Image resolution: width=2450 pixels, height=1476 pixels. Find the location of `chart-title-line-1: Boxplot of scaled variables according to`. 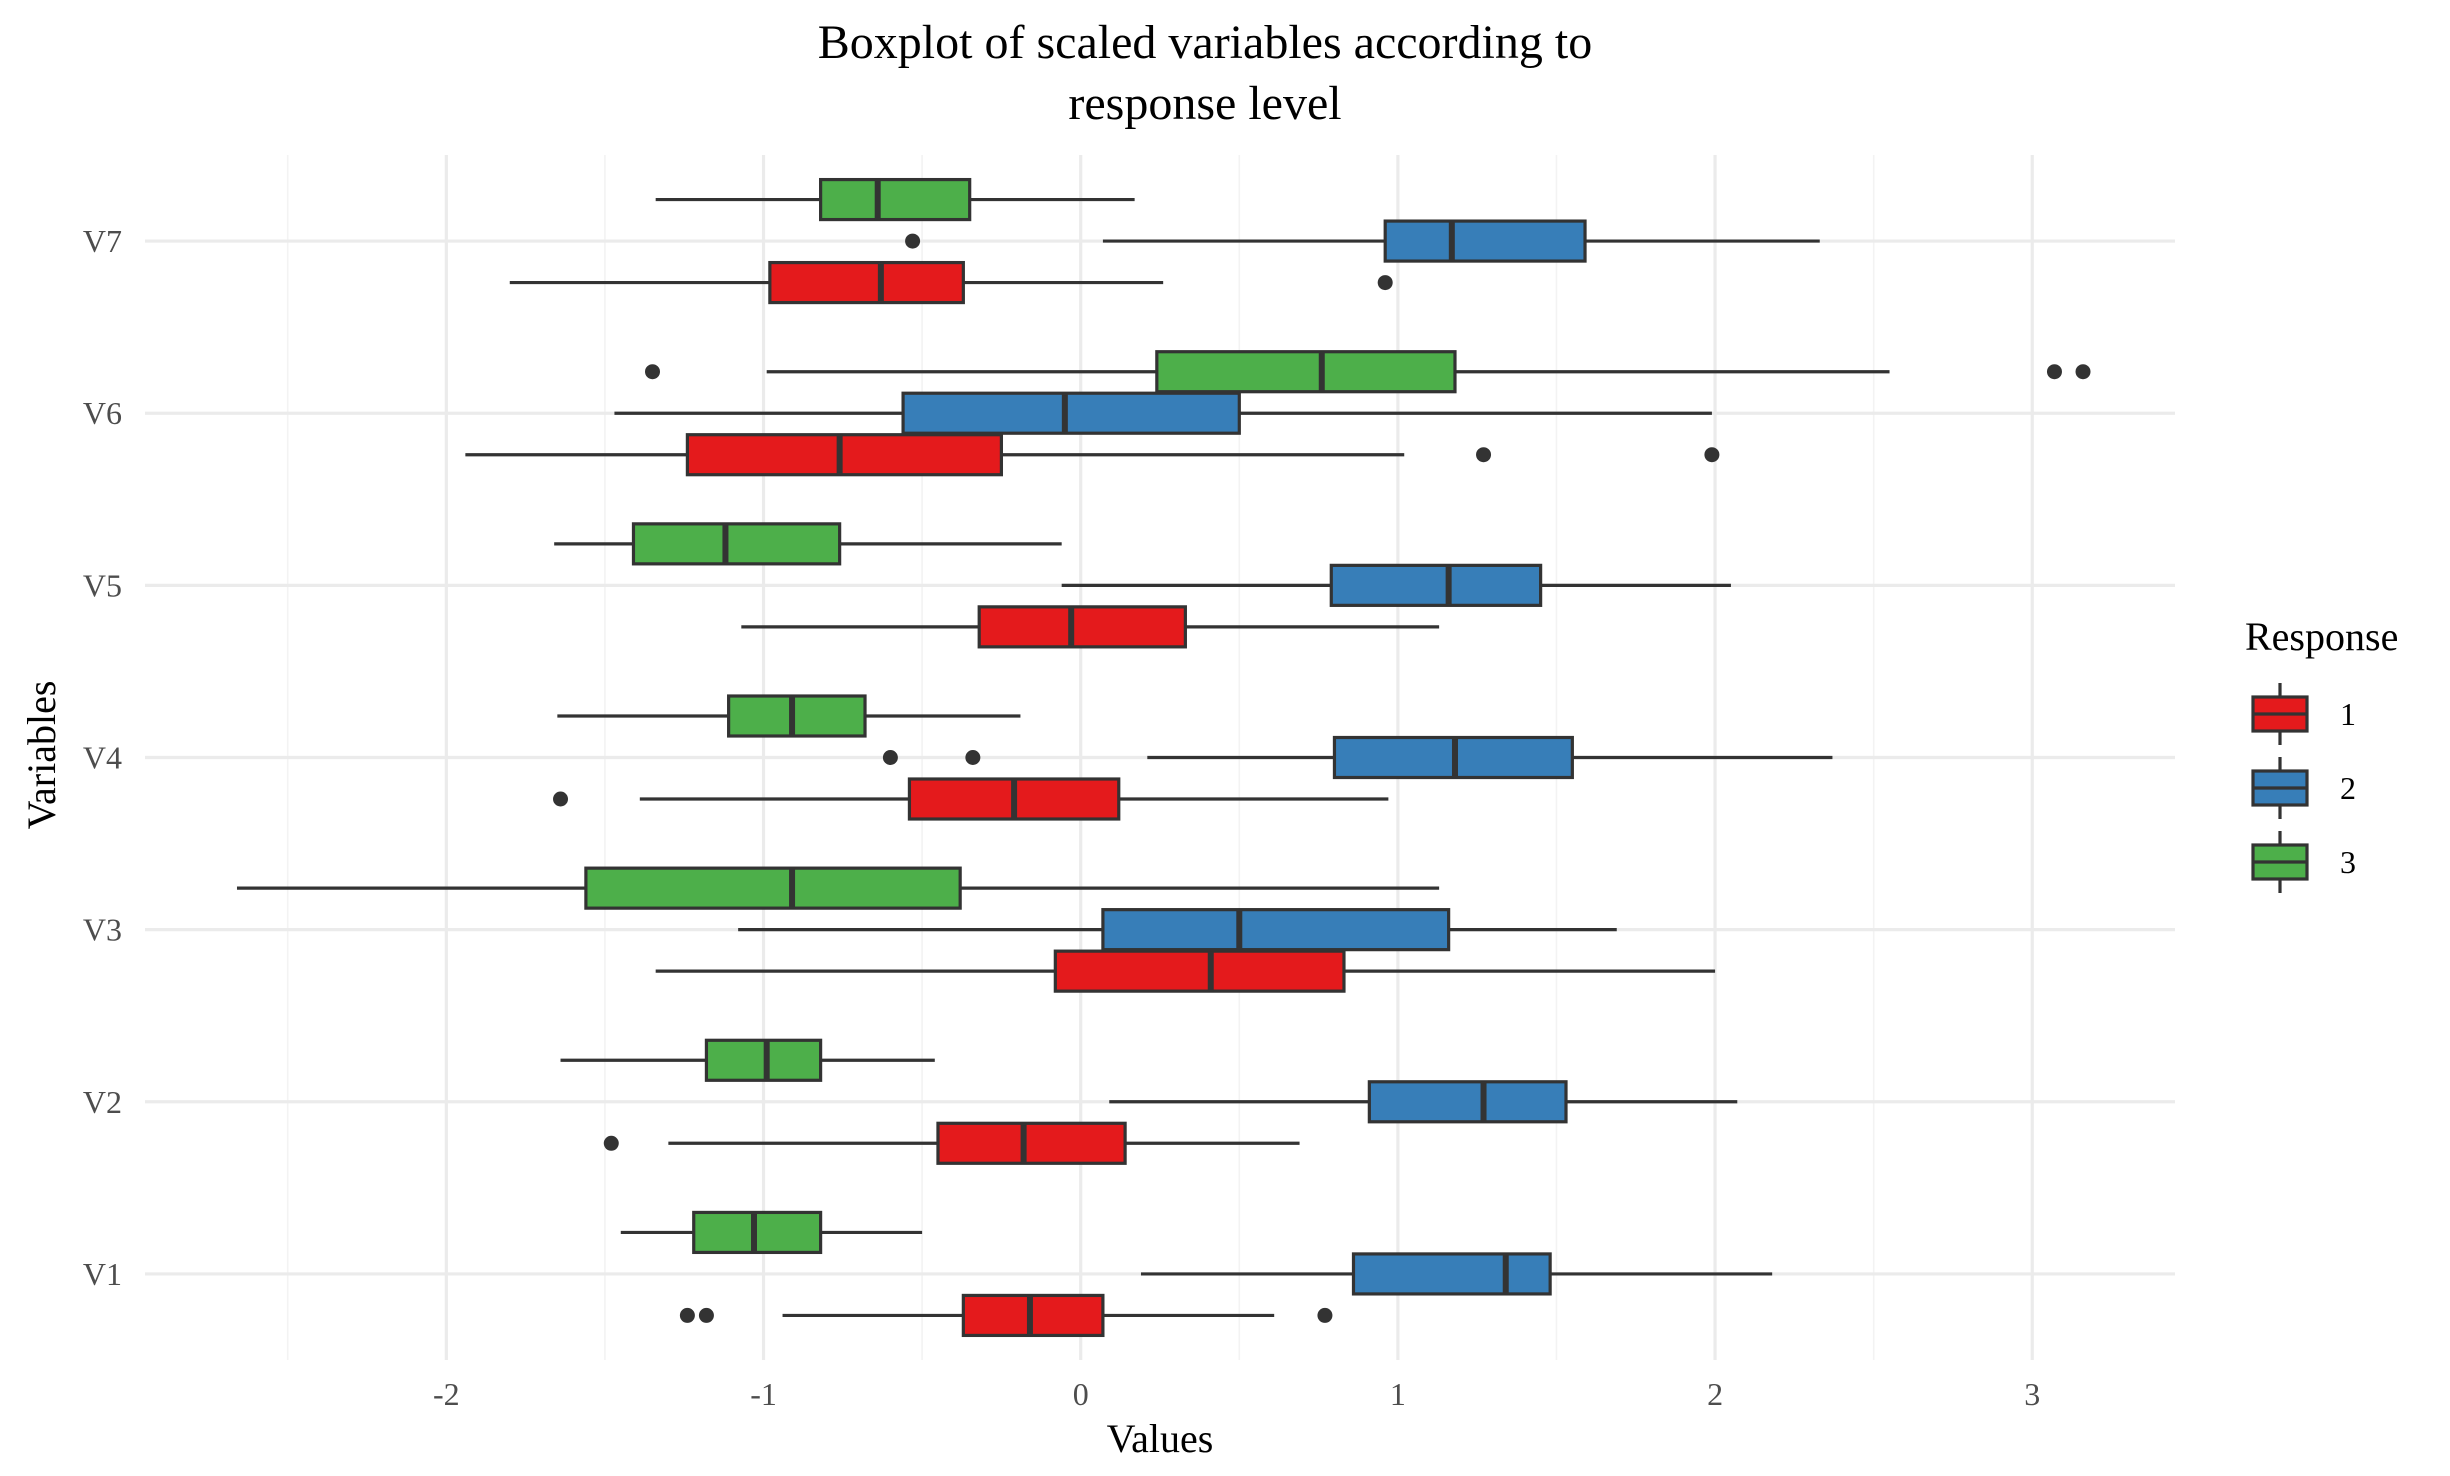

chart-title-line-1: Boxplot of scaled variables according to is located at coordinates (1205, 42).